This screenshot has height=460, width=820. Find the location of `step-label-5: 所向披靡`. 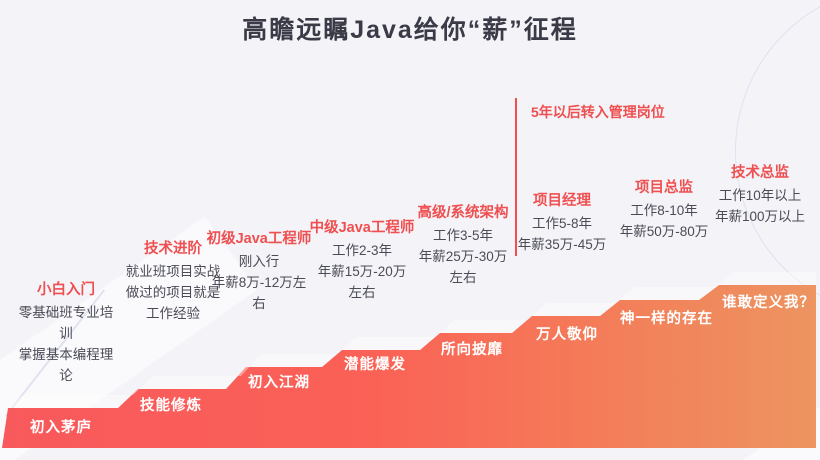

step-label-5: 所向披靡 is located at coordinates (472, 350).